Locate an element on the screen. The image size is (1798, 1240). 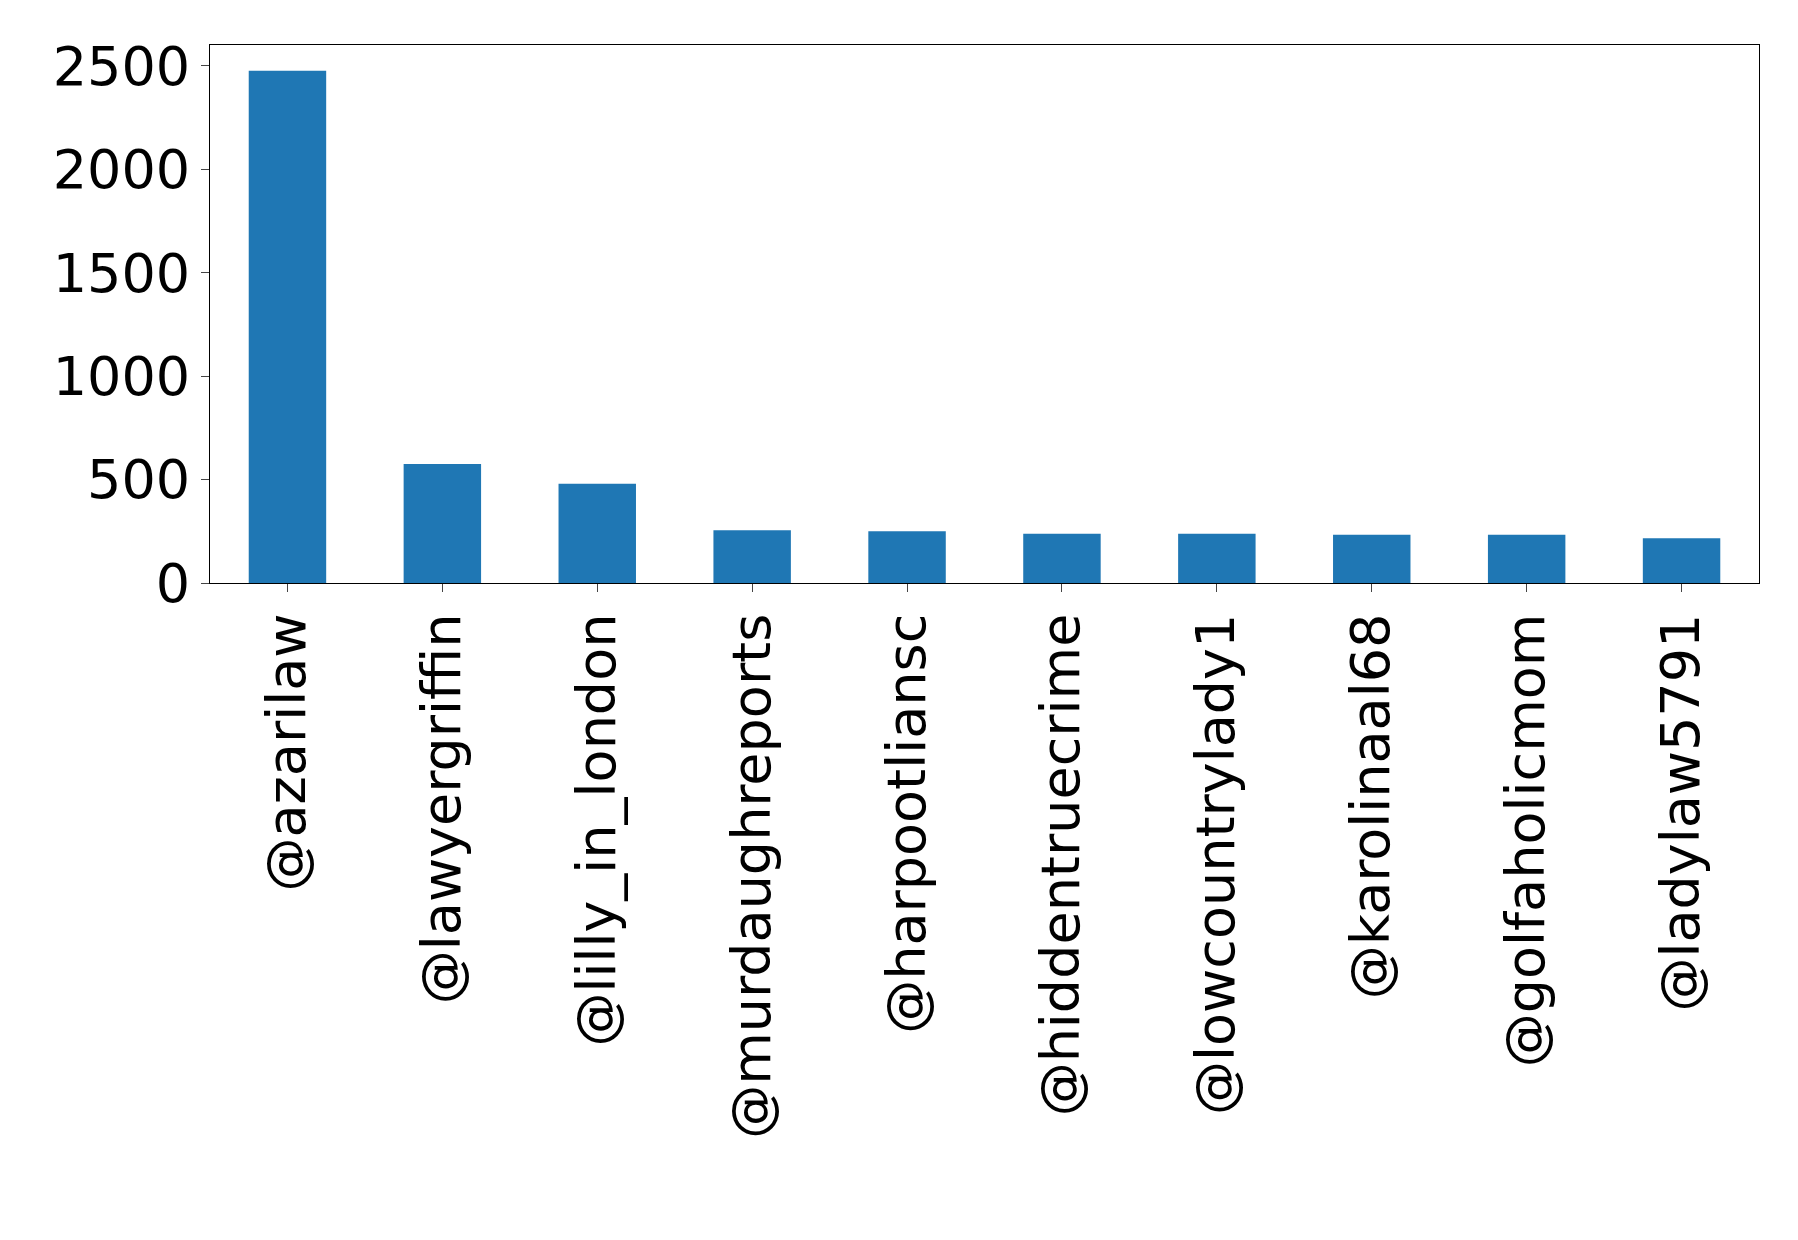
x-tick-label: @lilly_in_london is located at coordinates (596, 830).